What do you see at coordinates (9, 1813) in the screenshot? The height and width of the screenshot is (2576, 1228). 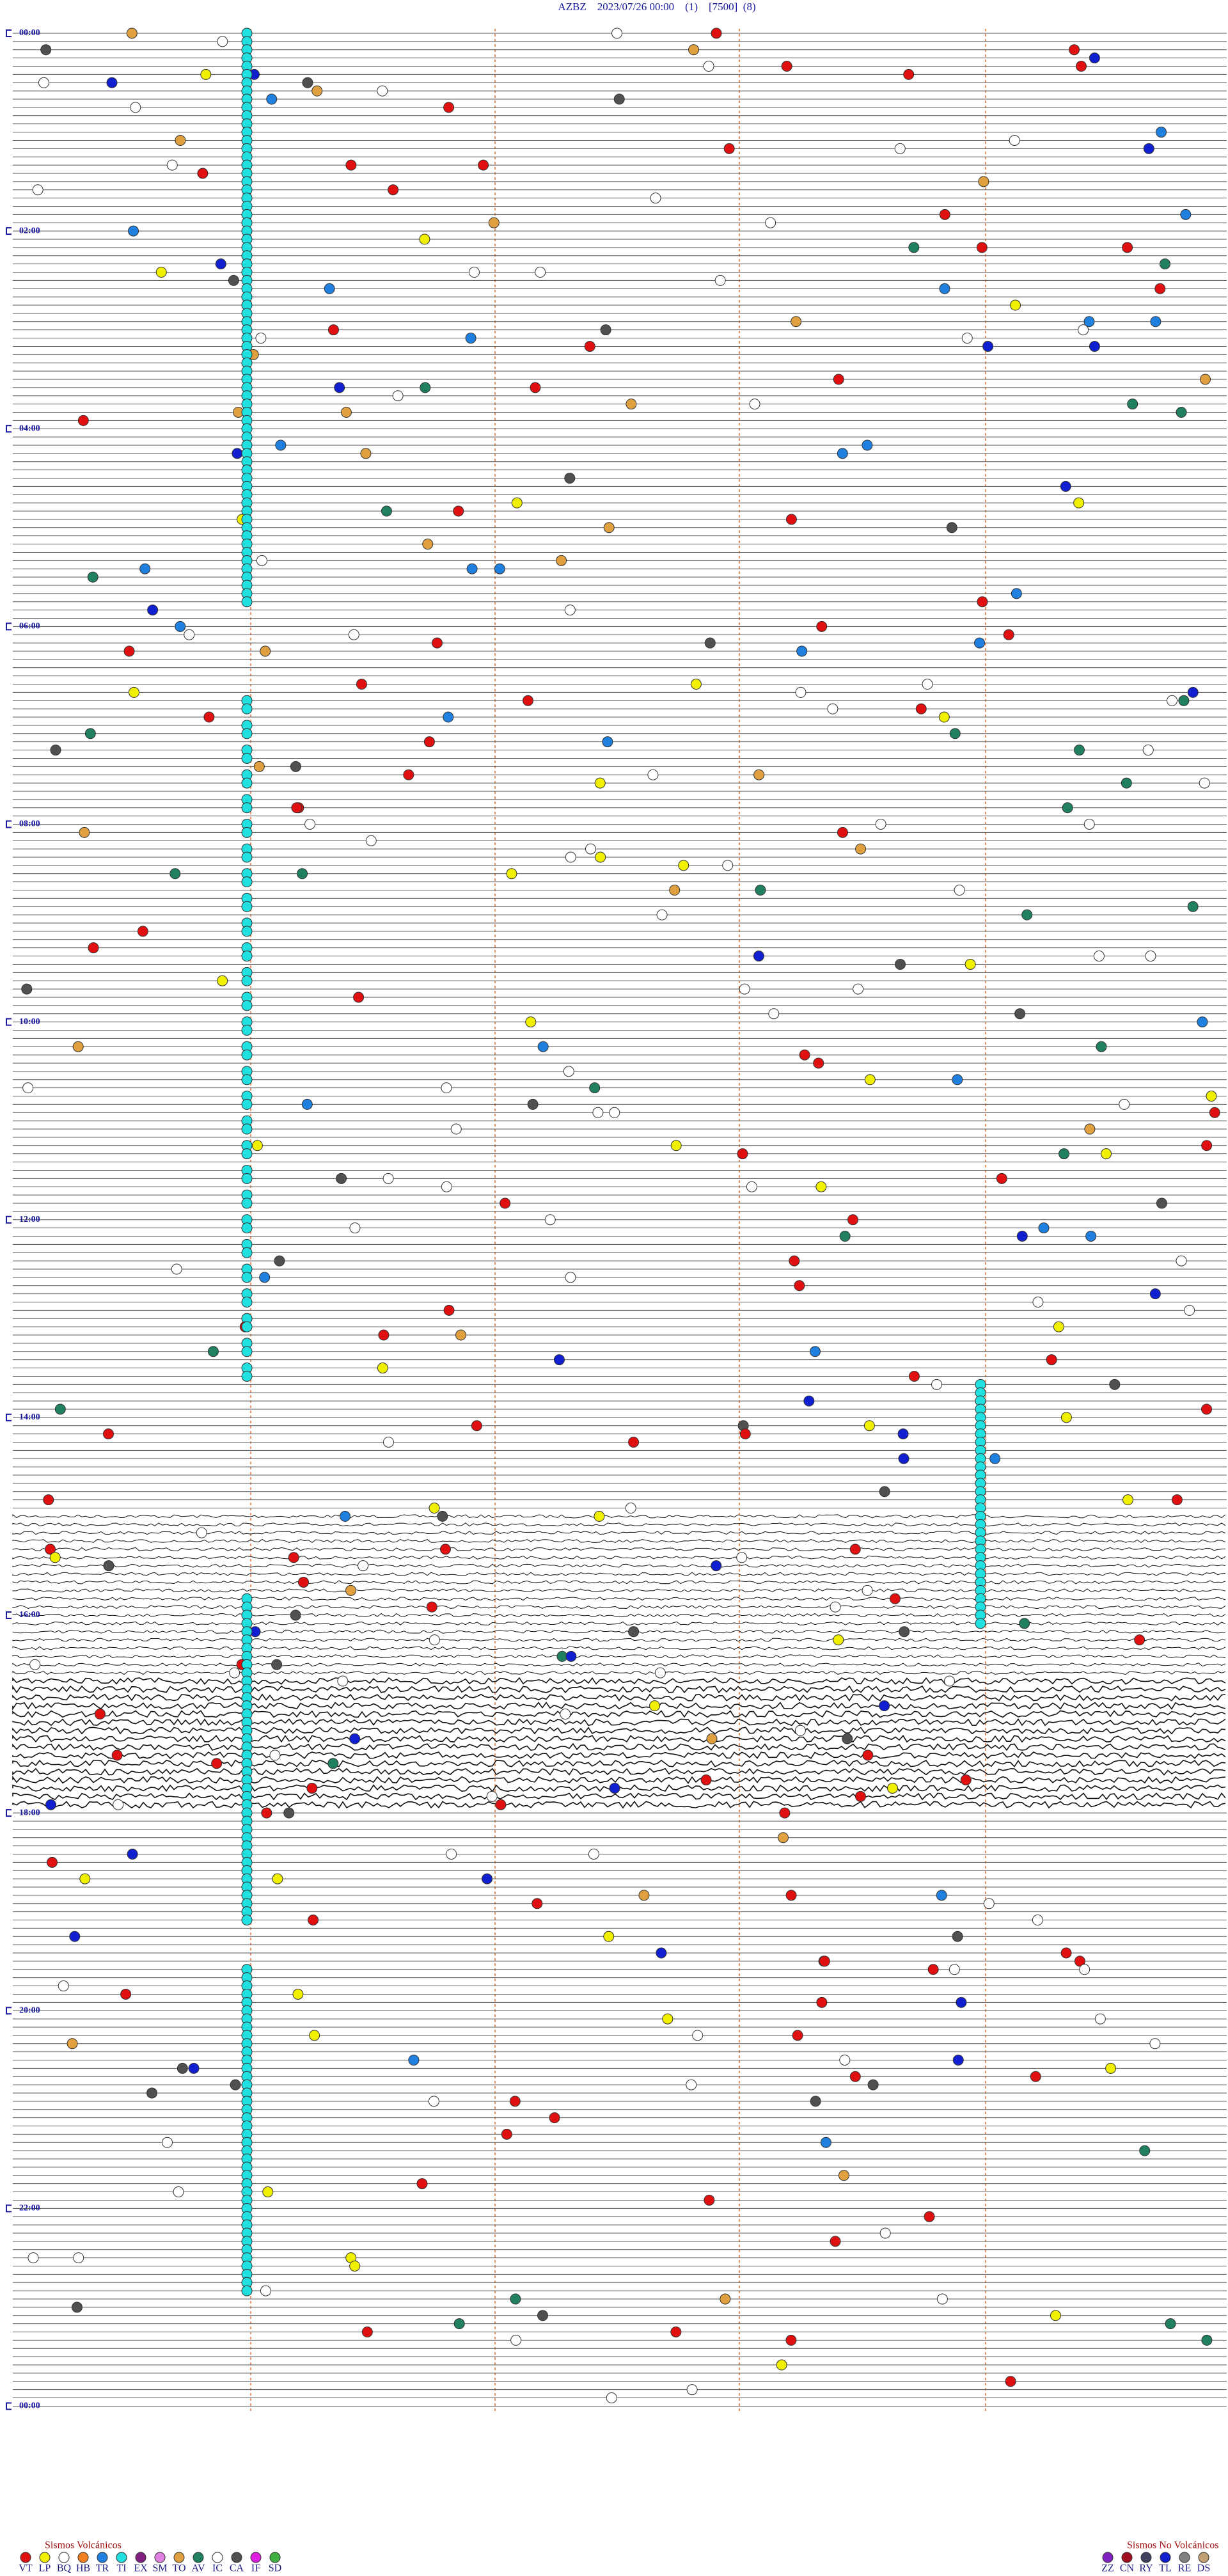 I see `hour-marker` at bounding box center [9, 1813].